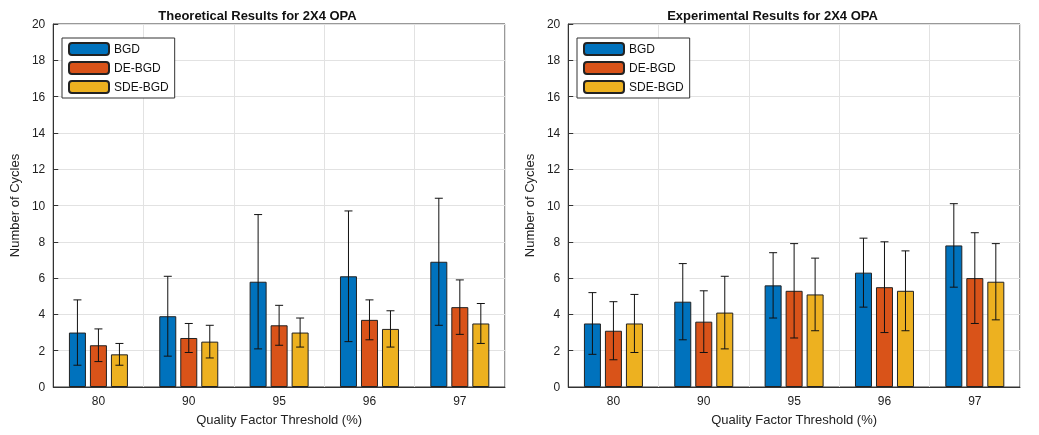 The height and width of the screenshot is (435, 1039). I want to click on chart-title: Theoretical Results for 2X4 OPA, so click(258, 15).